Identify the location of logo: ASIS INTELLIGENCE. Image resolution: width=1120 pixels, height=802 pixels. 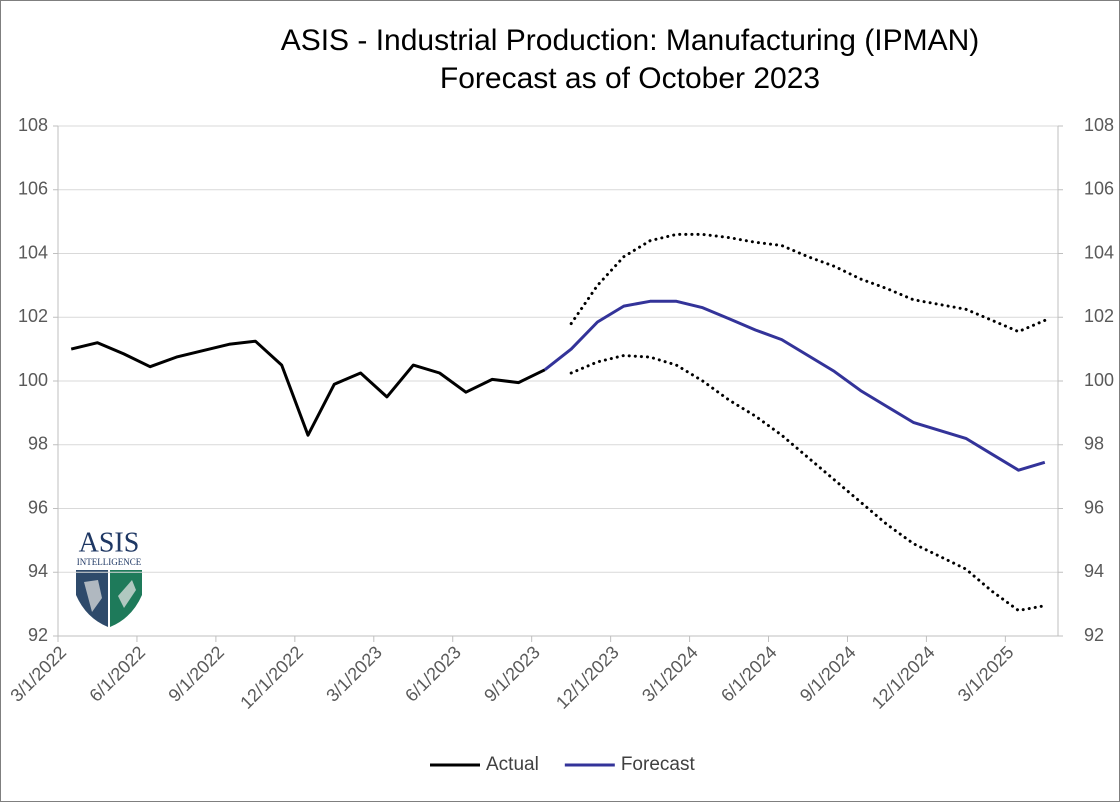
(109, 577).